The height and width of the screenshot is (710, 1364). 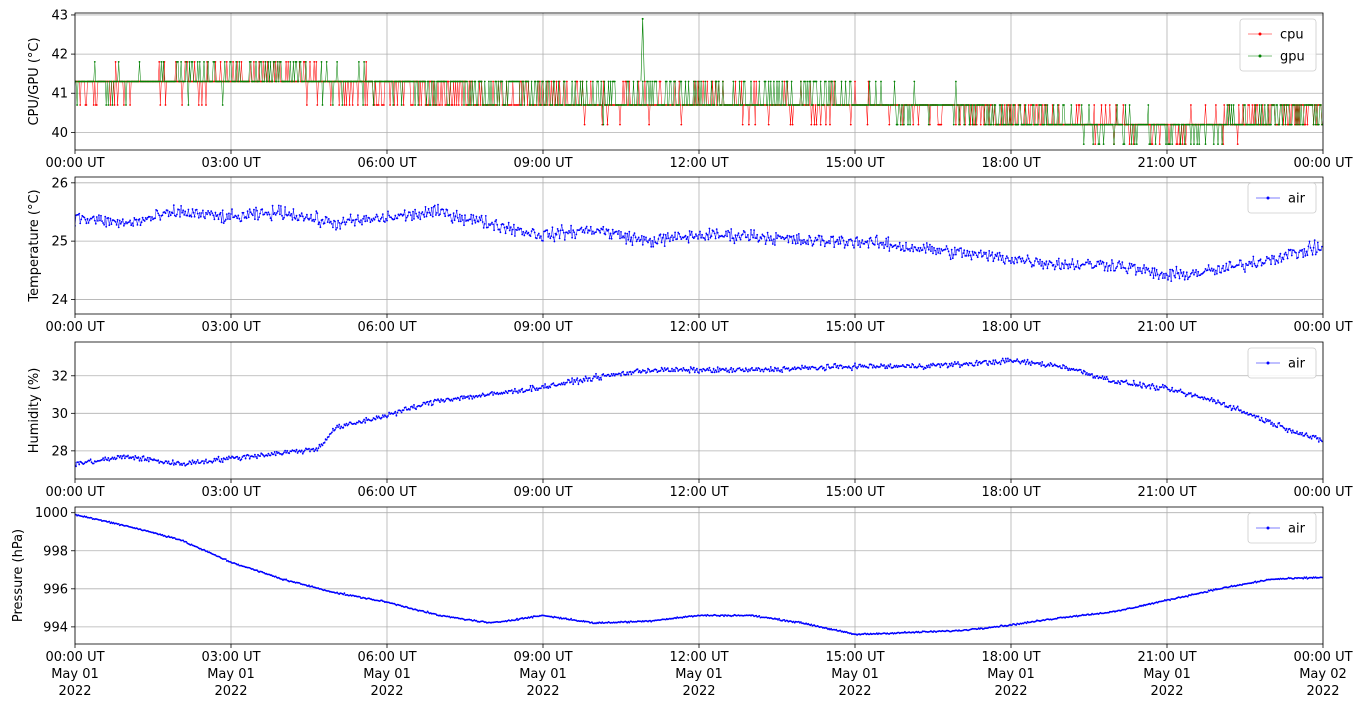 What do you see at coordinates (1297, 199) in the screenshot?
I see `legend-label-air: air` at bounding box center [1297, 199].